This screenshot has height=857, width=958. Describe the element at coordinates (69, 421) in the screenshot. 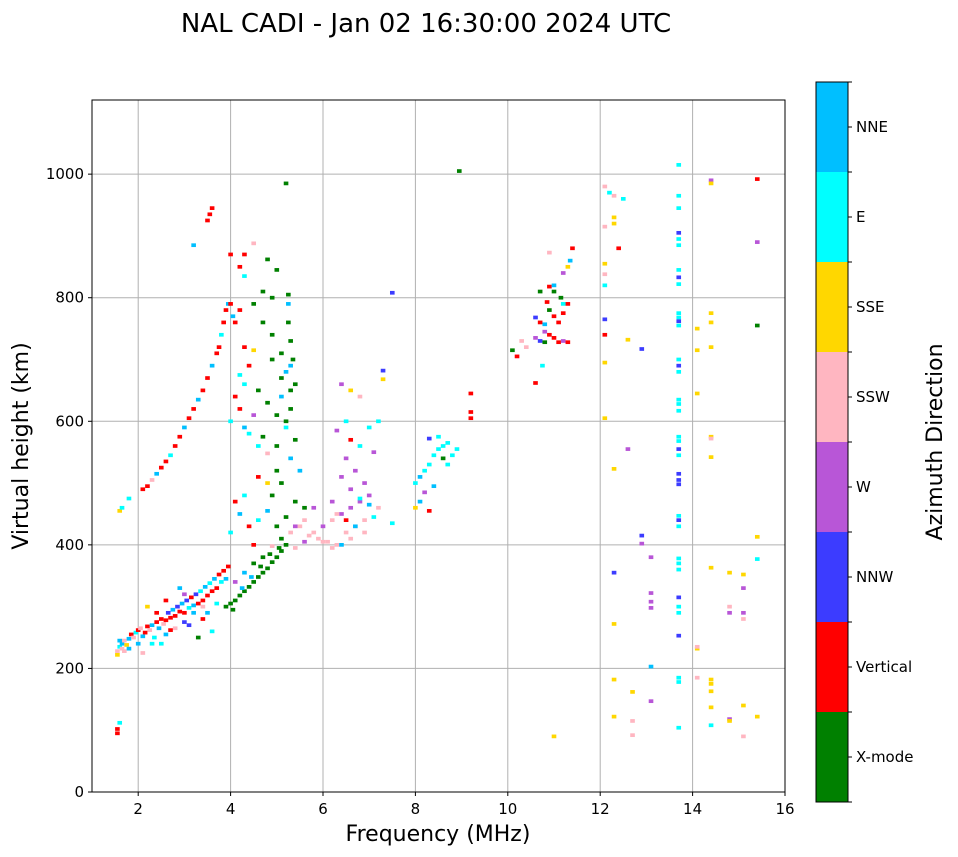

I see `y-tick-label: 600` at that location.